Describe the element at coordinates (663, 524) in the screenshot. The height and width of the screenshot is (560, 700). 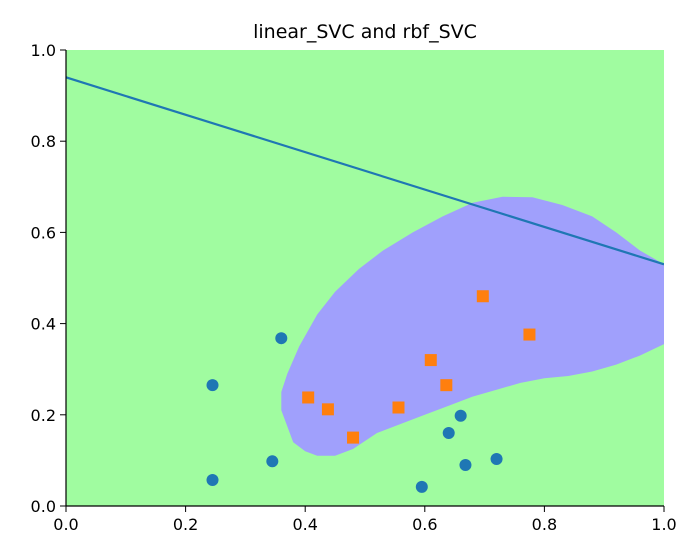
I see `x-tick-label: 1.0` at that location.